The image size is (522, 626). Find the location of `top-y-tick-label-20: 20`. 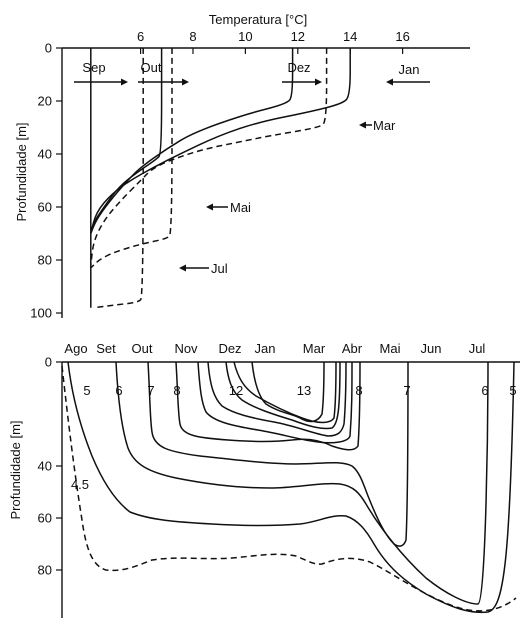

top-y-tick-label-20: 20 is located at coordinates (45, 101).